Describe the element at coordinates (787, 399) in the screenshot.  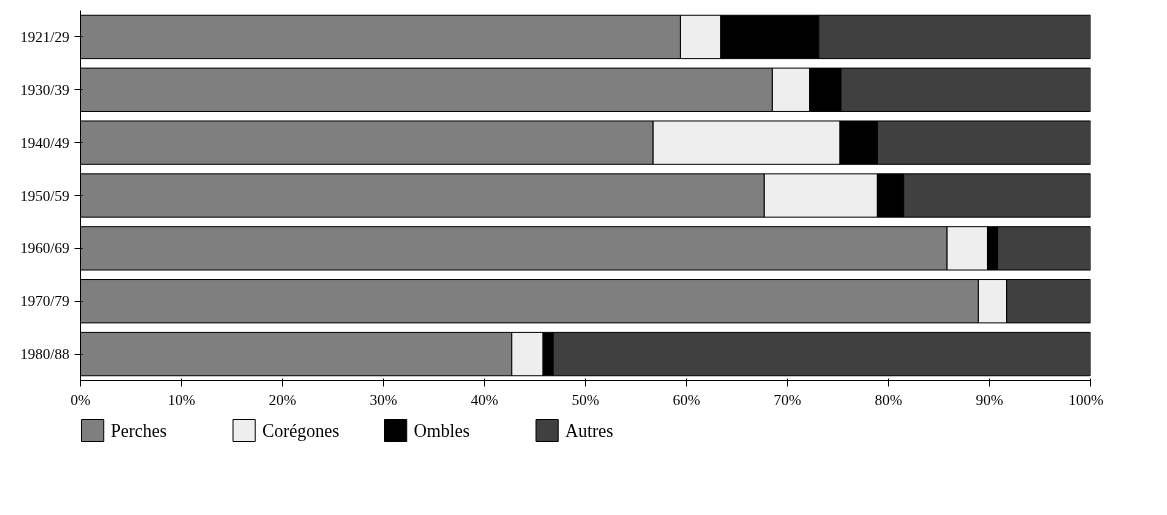
I see `x-tick-label: 70%` at that location.